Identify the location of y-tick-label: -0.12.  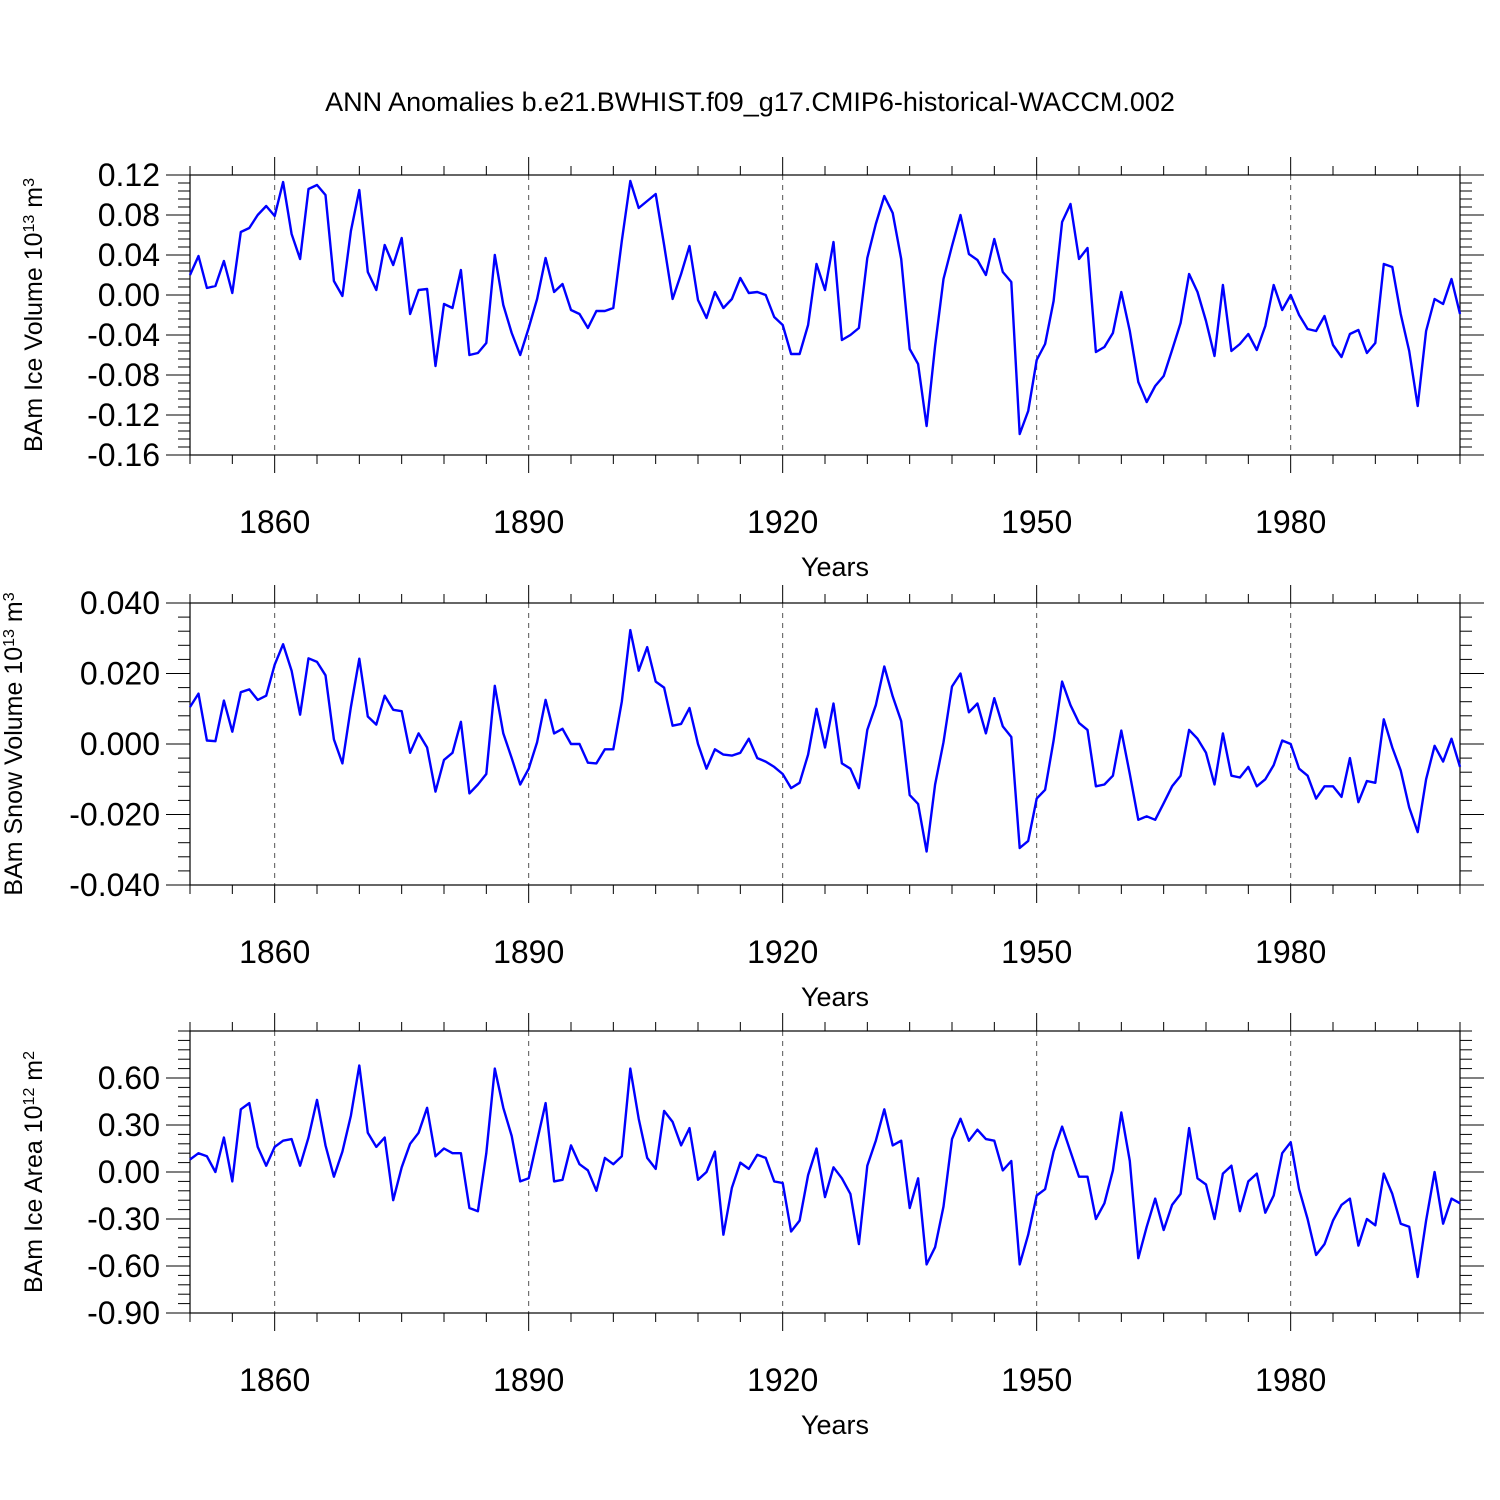
(123, 415).